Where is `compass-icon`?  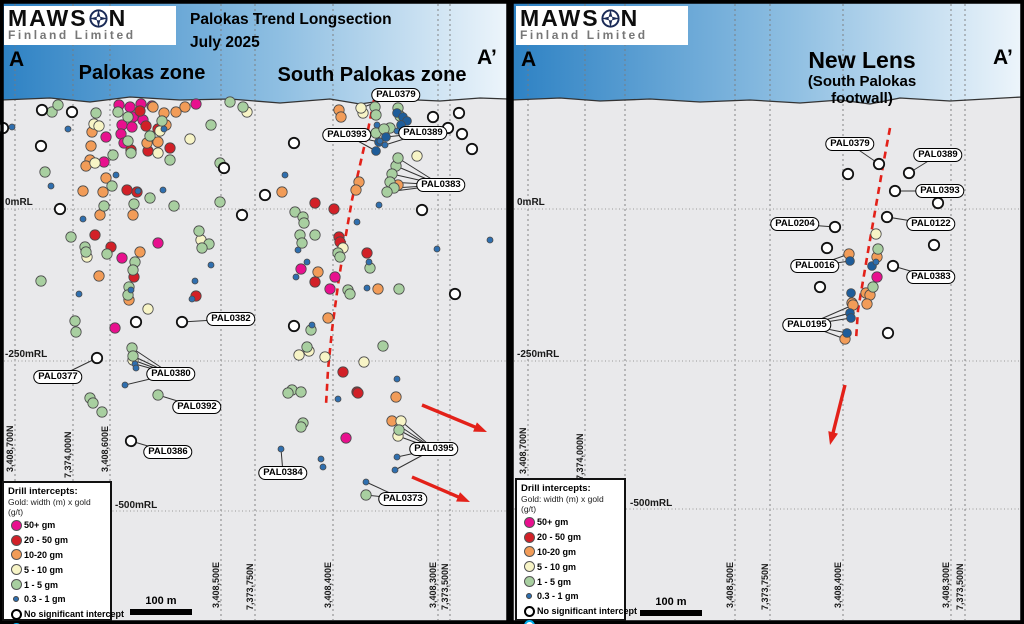 compass-icon is located at coordinates (610, 18).